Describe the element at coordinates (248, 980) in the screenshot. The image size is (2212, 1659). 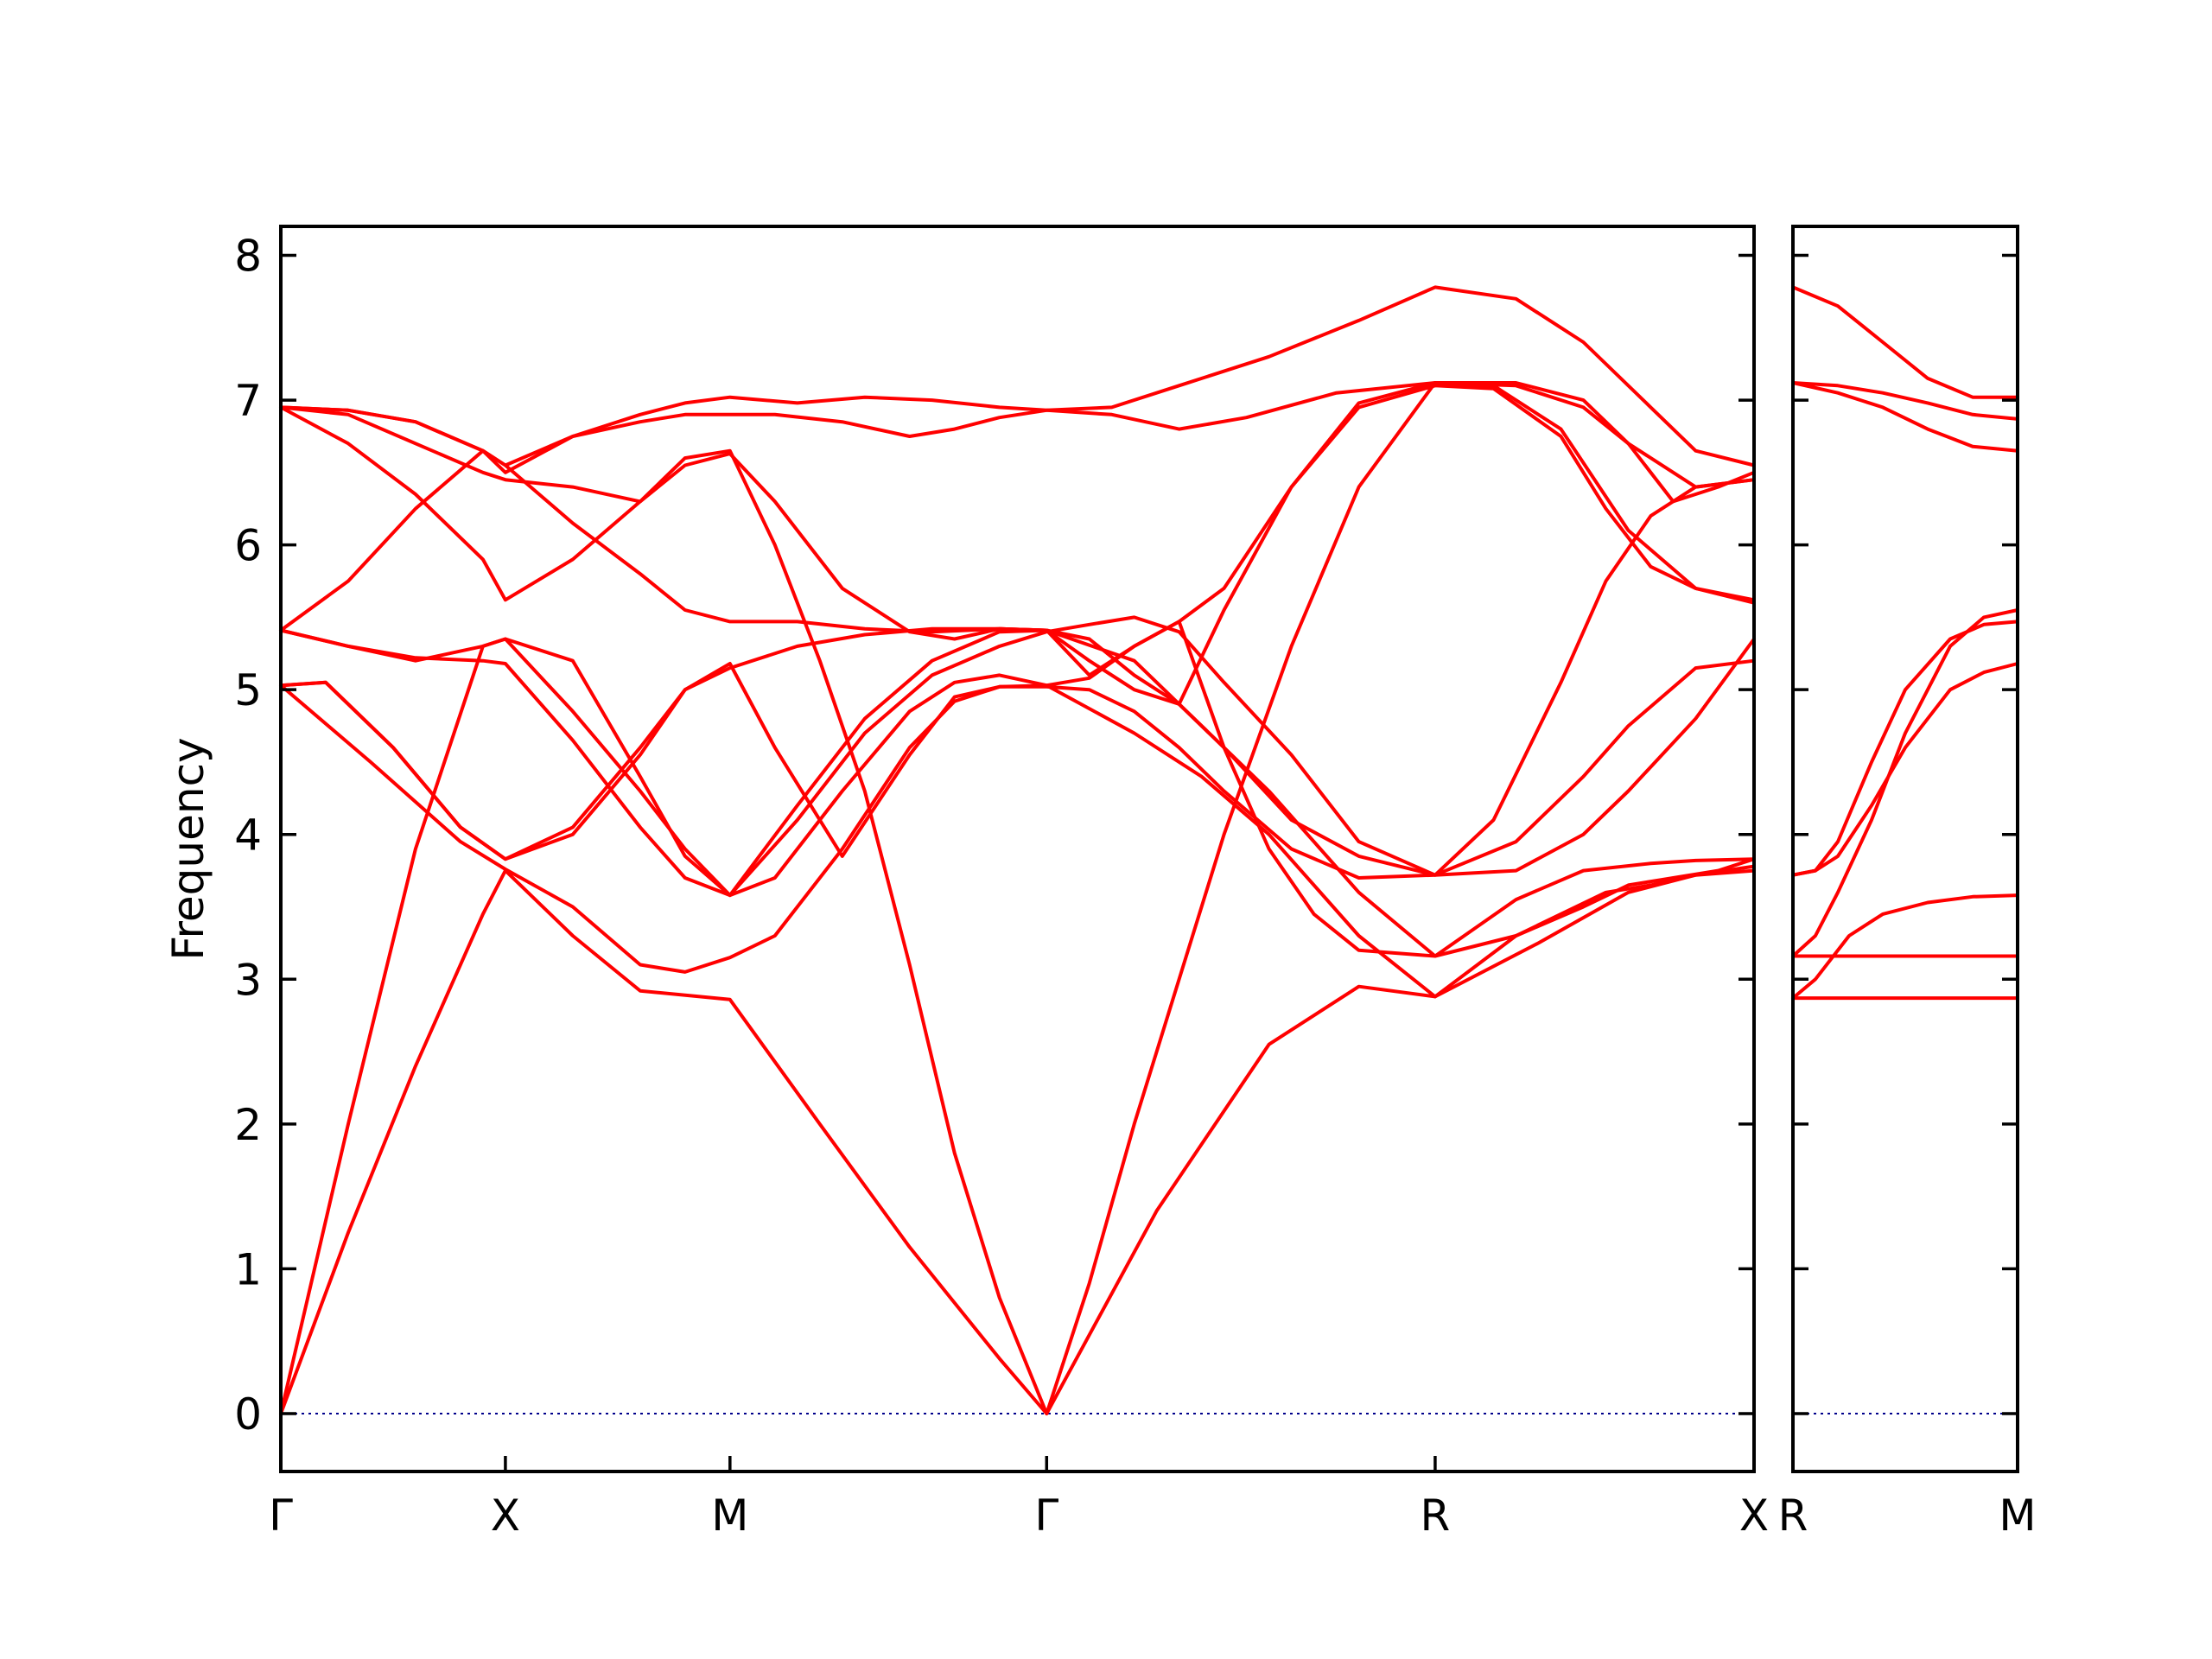
I see `y-tick-label: 3` at that location.